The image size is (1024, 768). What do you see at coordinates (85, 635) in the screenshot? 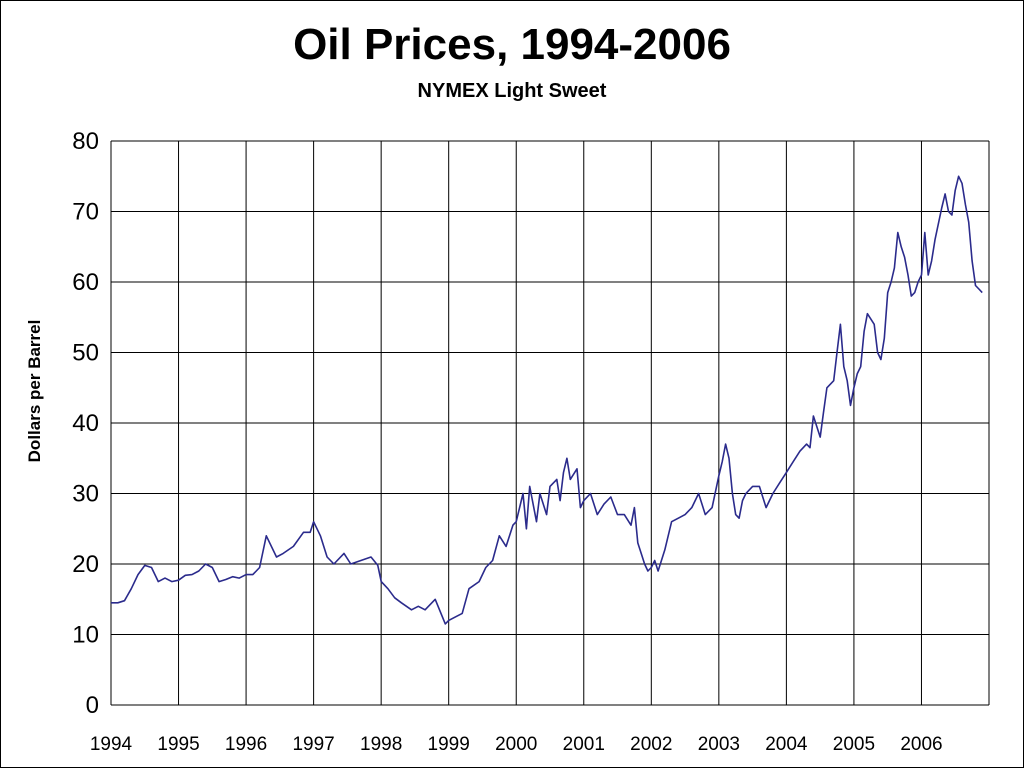
I see `y-tick-label: 10` at bounding box center [85, 635].